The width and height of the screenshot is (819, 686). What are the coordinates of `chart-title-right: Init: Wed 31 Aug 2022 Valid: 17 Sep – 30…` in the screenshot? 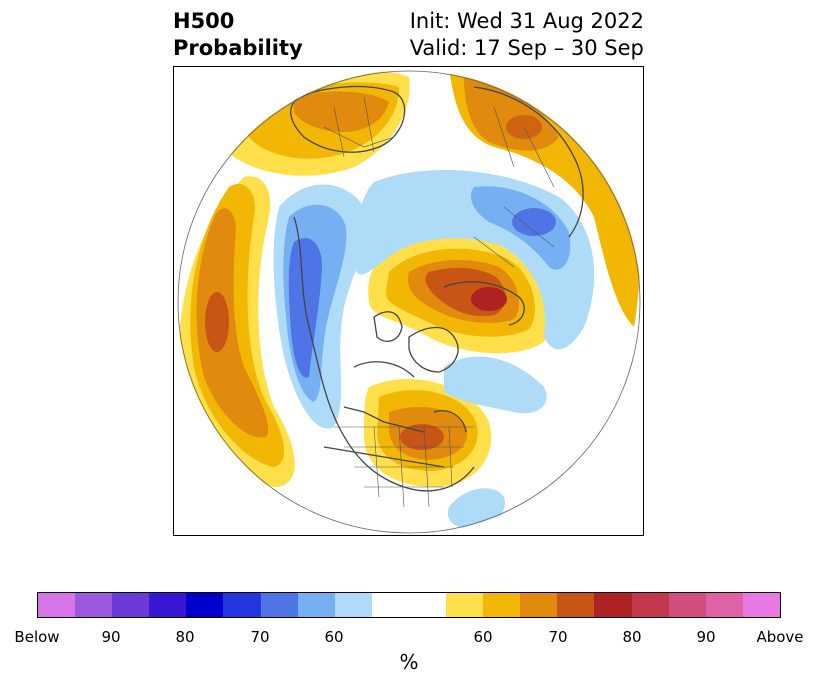 It's located at (527, 35).